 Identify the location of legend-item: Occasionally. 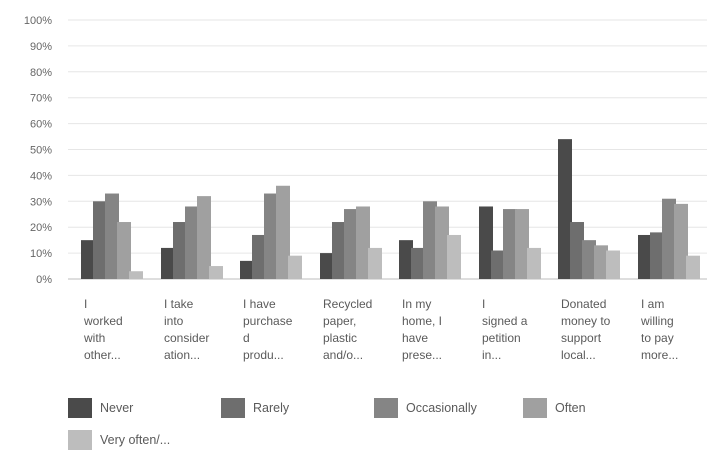
(425, 408).